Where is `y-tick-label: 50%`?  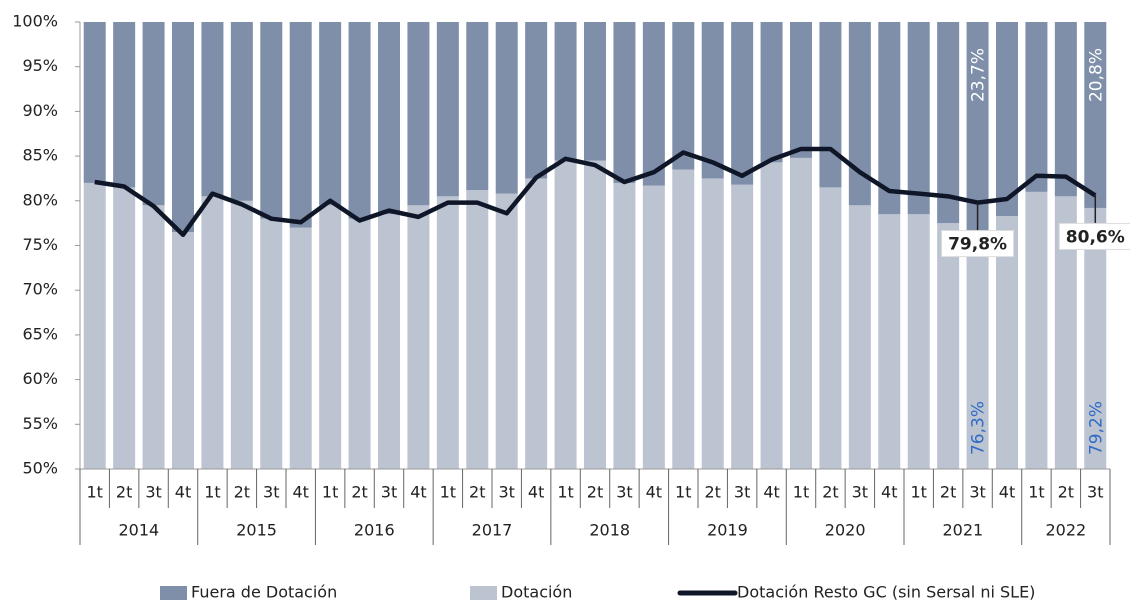
y-tick-label: 50% is located at coordinates (40, 468).